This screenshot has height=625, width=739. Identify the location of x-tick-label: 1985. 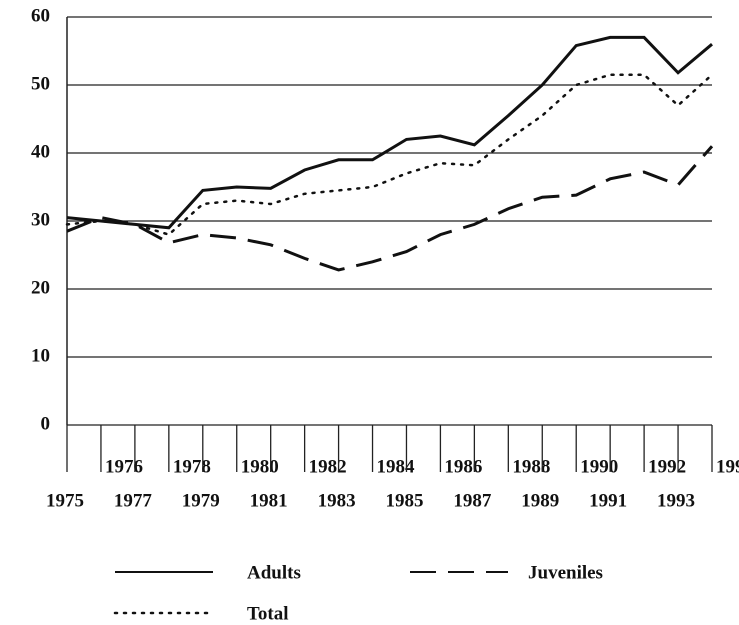
(404, 500).